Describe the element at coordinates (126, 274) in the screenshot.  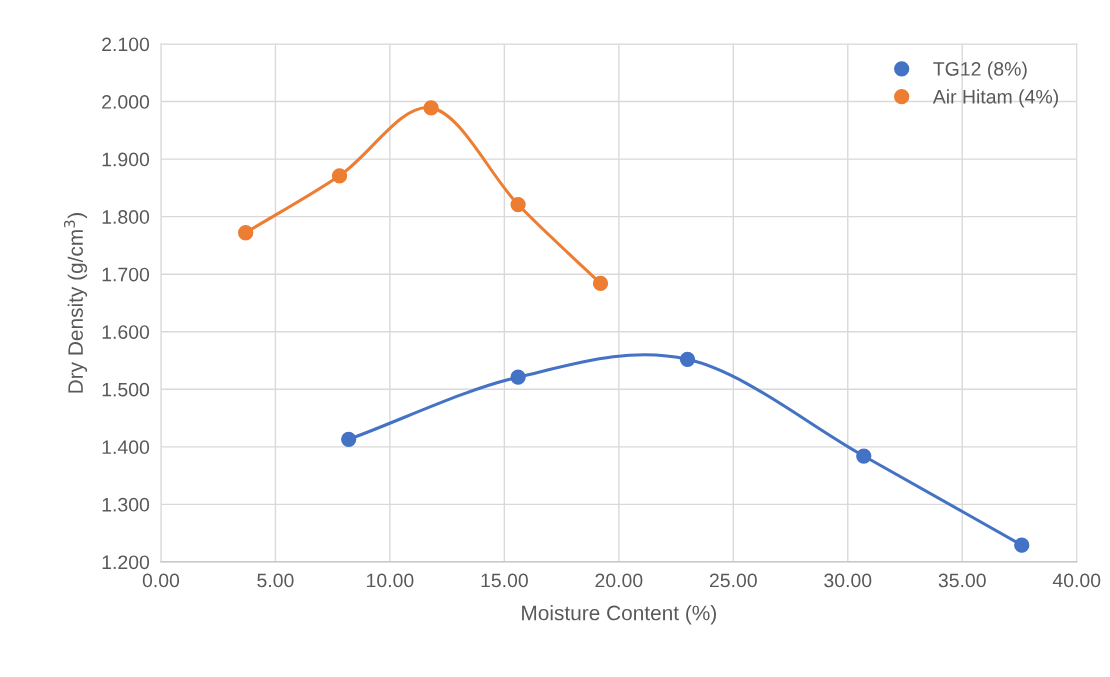
I see `y-tick-label: 1.700` at that location.